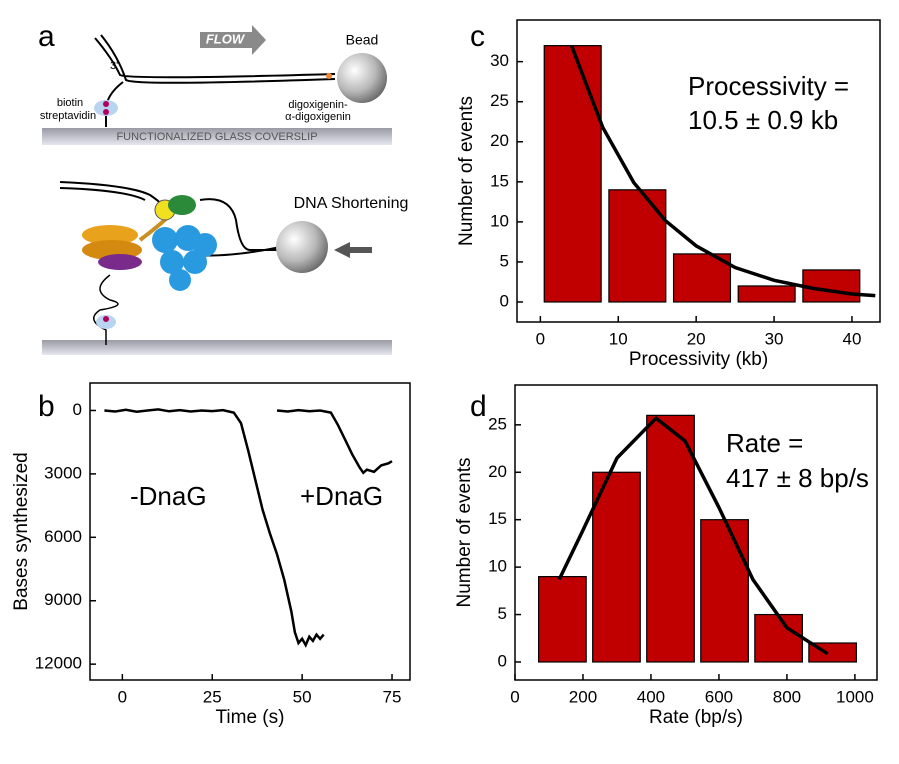 The image size is (899, 764). Describe the element at coordinates (583, 696) in the screenshot. I see `x-tick-label: 200` at that location.